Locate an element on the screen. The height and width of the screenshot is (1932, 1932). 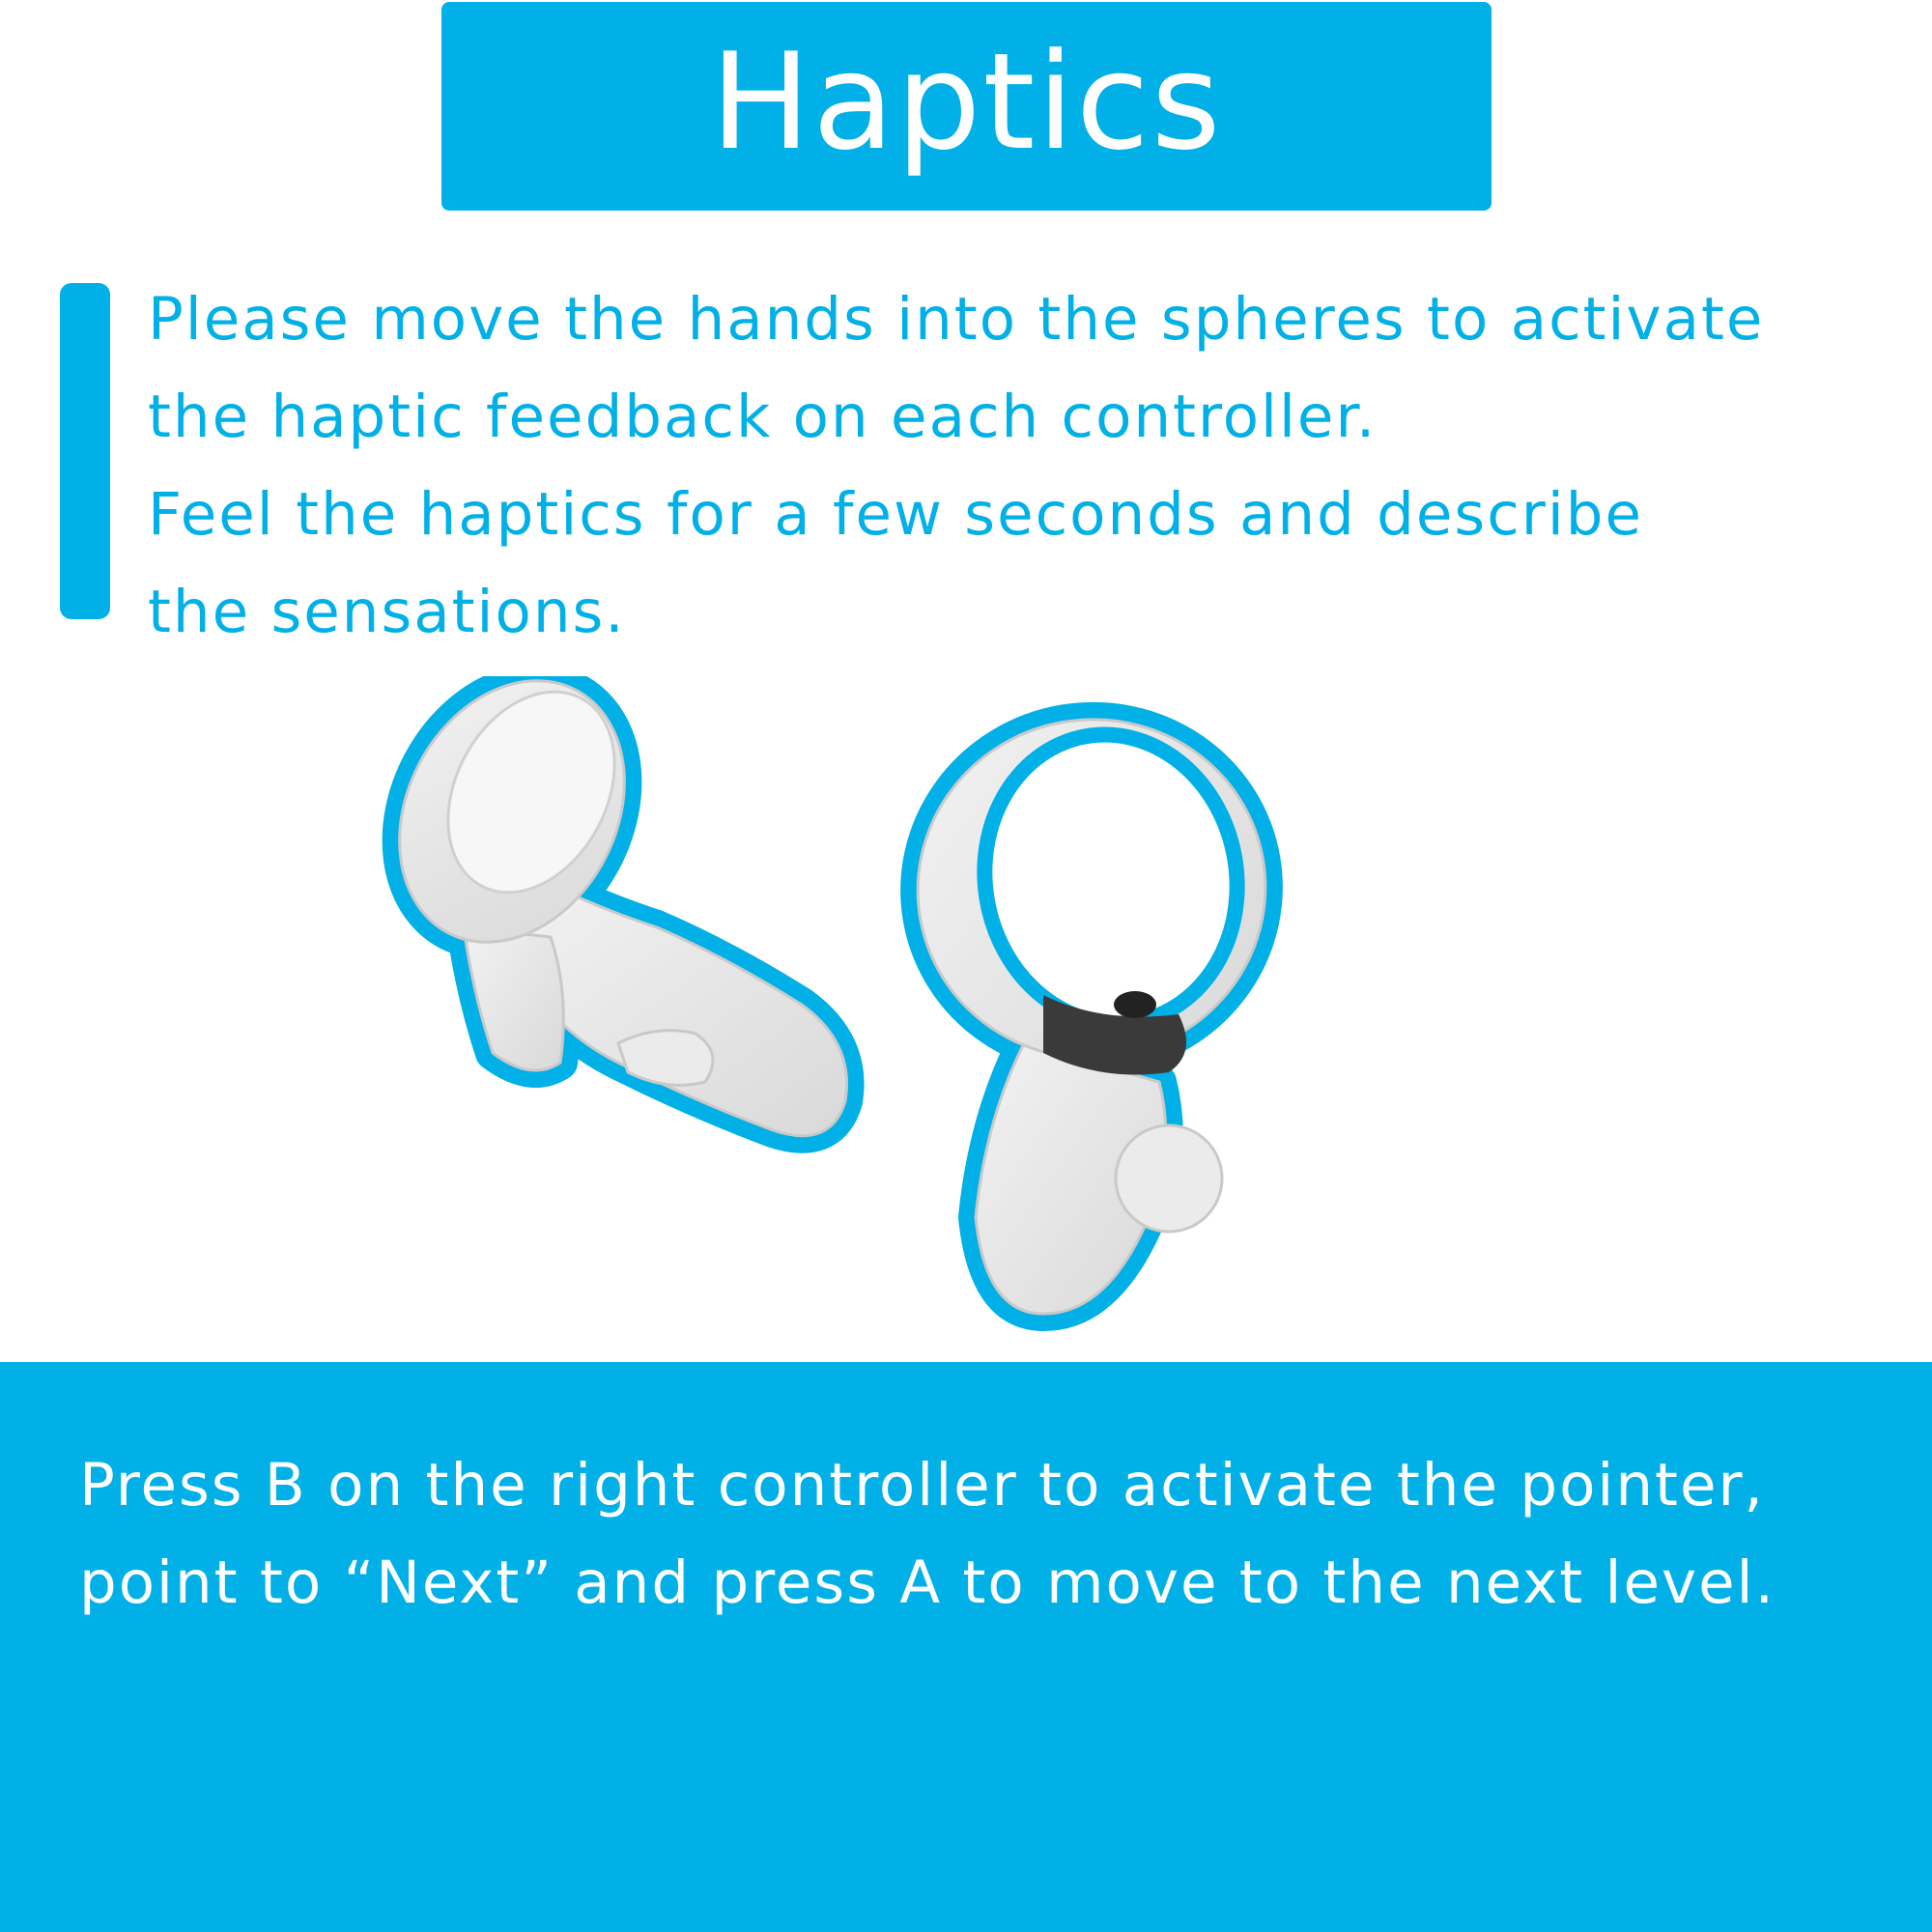
vr-controller-right-icon is located at coordinates (1091, 1016).